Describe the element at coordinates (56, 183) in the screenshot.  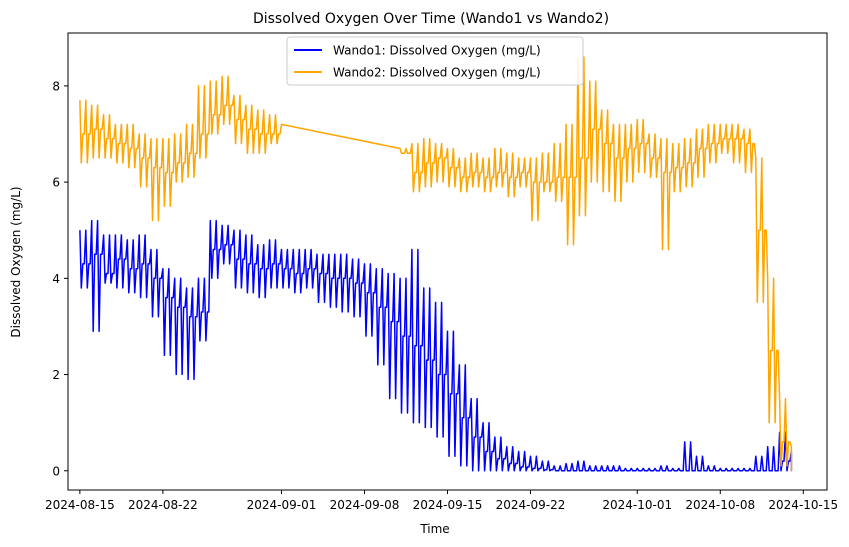
I see `y-tick-label: 6` at that location.